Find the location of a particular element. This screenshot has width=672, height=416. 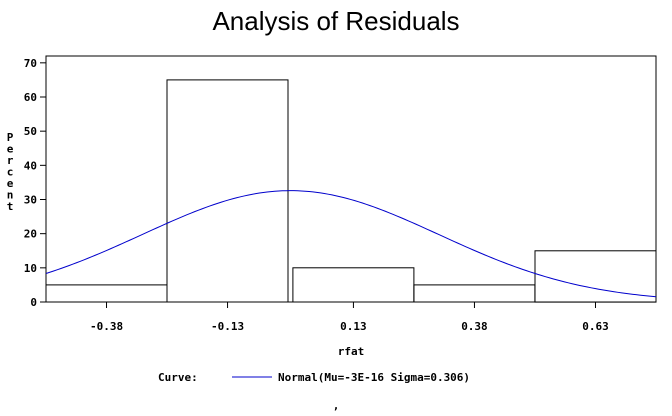

y-tick-label-50: 50 is located at coordinates (30, 131).